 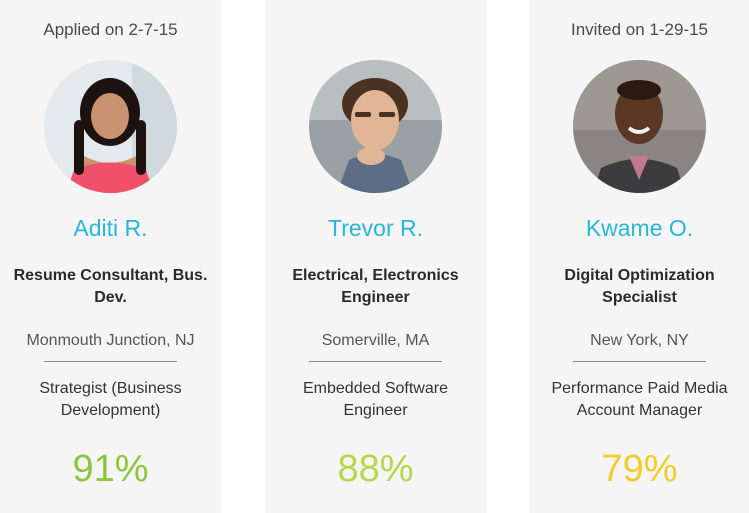 I want to click on current-title: Resume Consultant, Bus. Dev., so click(x=110, y=286).